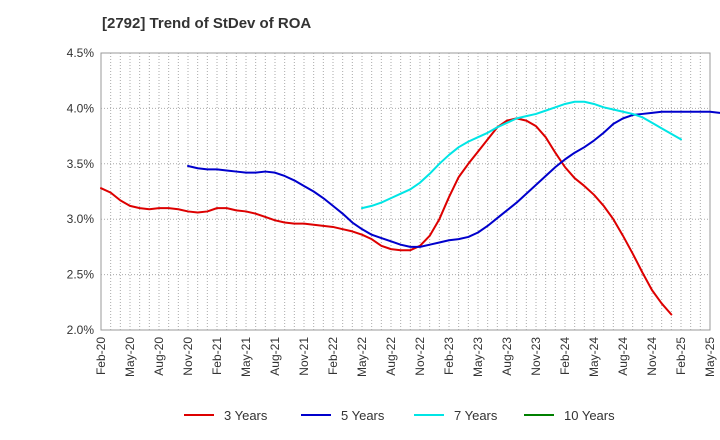 The height and width of the screenshot is (440, 720). Describe the element at coordinates (652, 356) in the screenshot. I see `x-tick-label: Nov-24` at that location.